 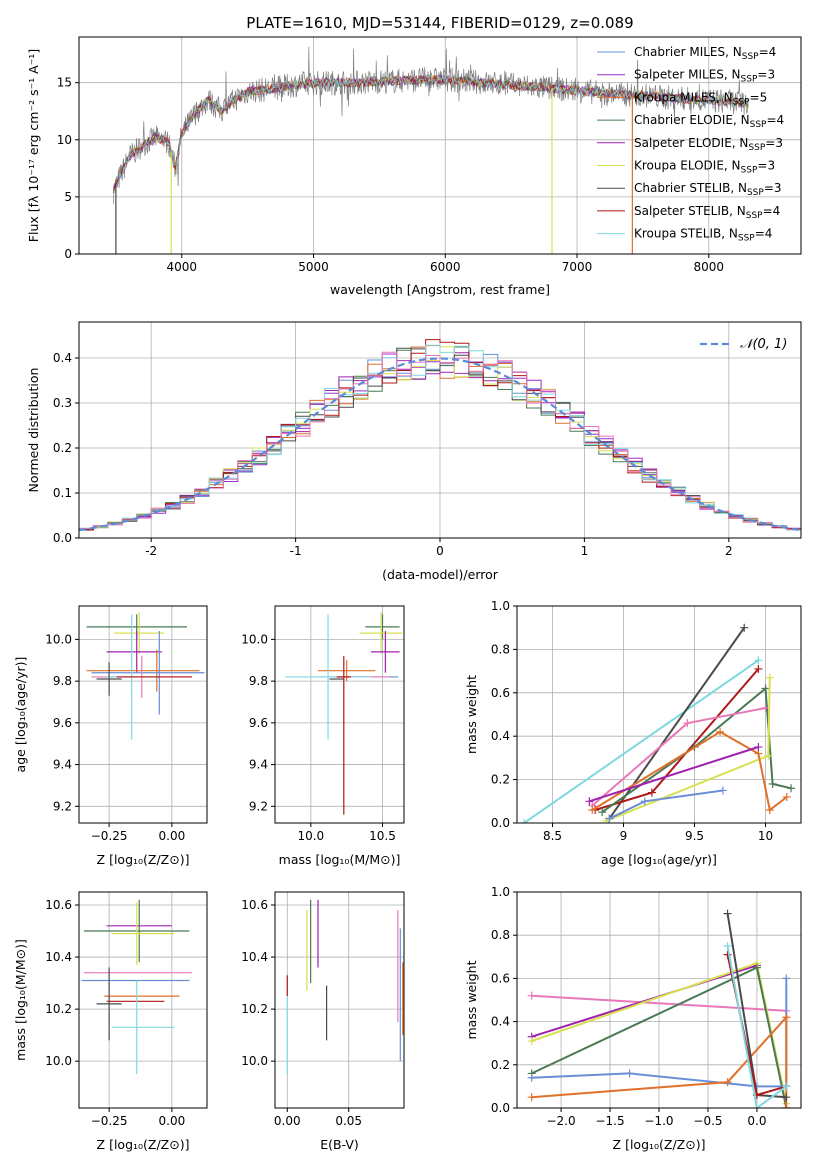 I want to click on age-vs-z-xtick-label: −0.25, so click(x=109, y=836).